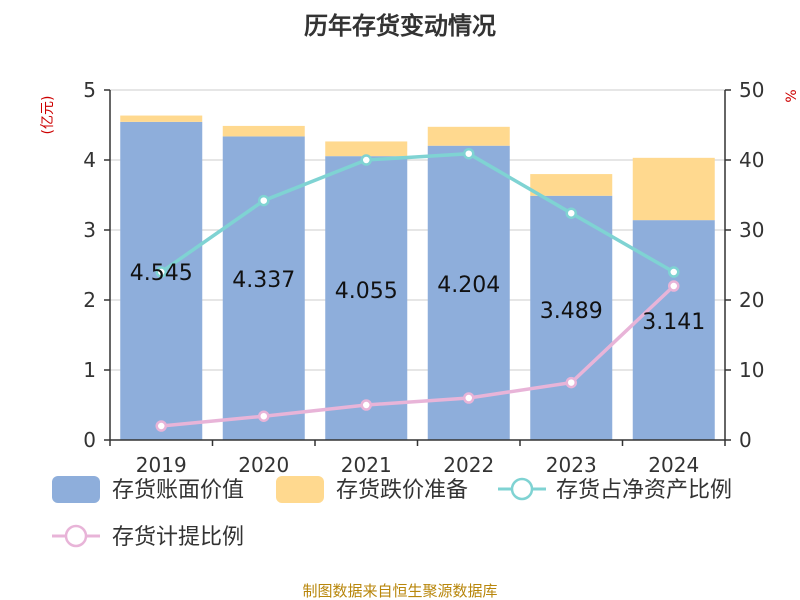 Image resolution: width=800 pixels, height=600 pixels. Describe the element at coordinates (76, 489) in the screenshot. I see `legend-swatch-book-value` at that location.